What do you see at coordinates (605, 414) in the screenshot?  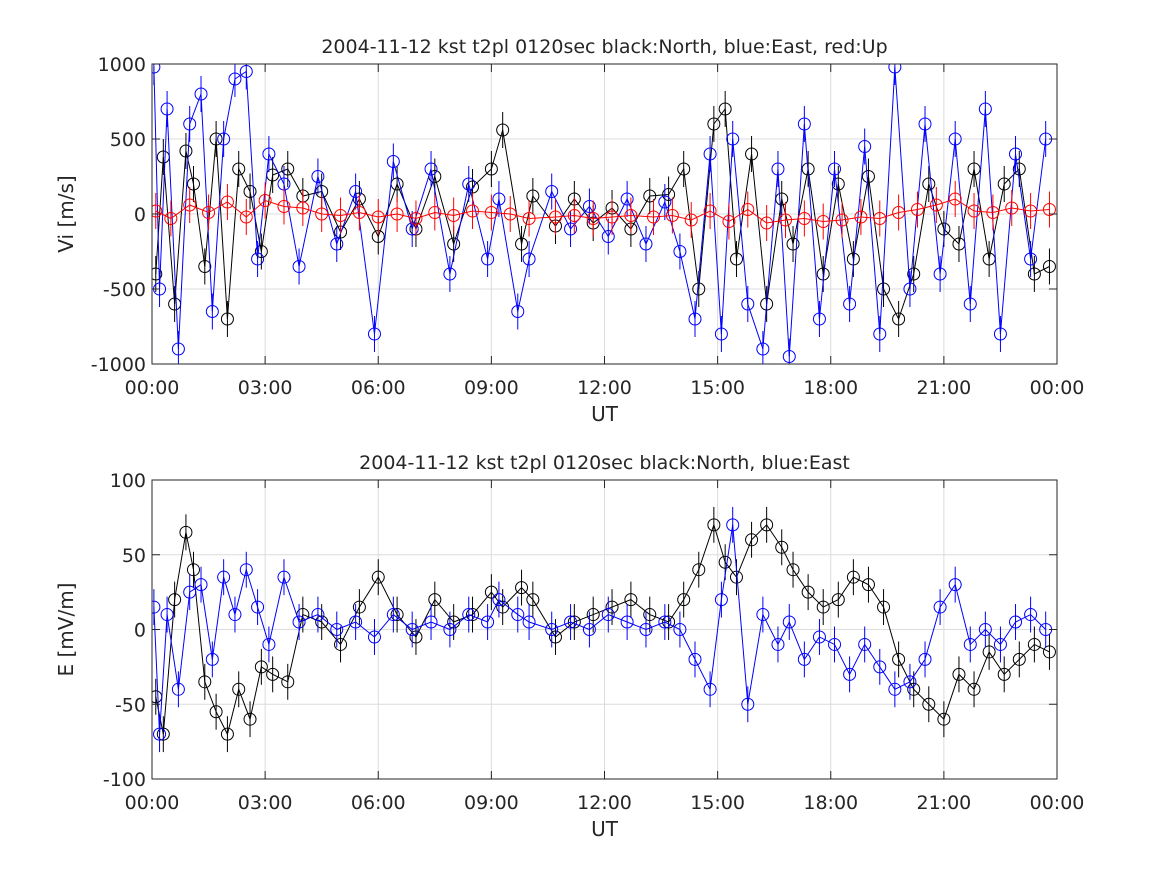 I see `x-axis-label: UT` at bounding box center [605, 414].